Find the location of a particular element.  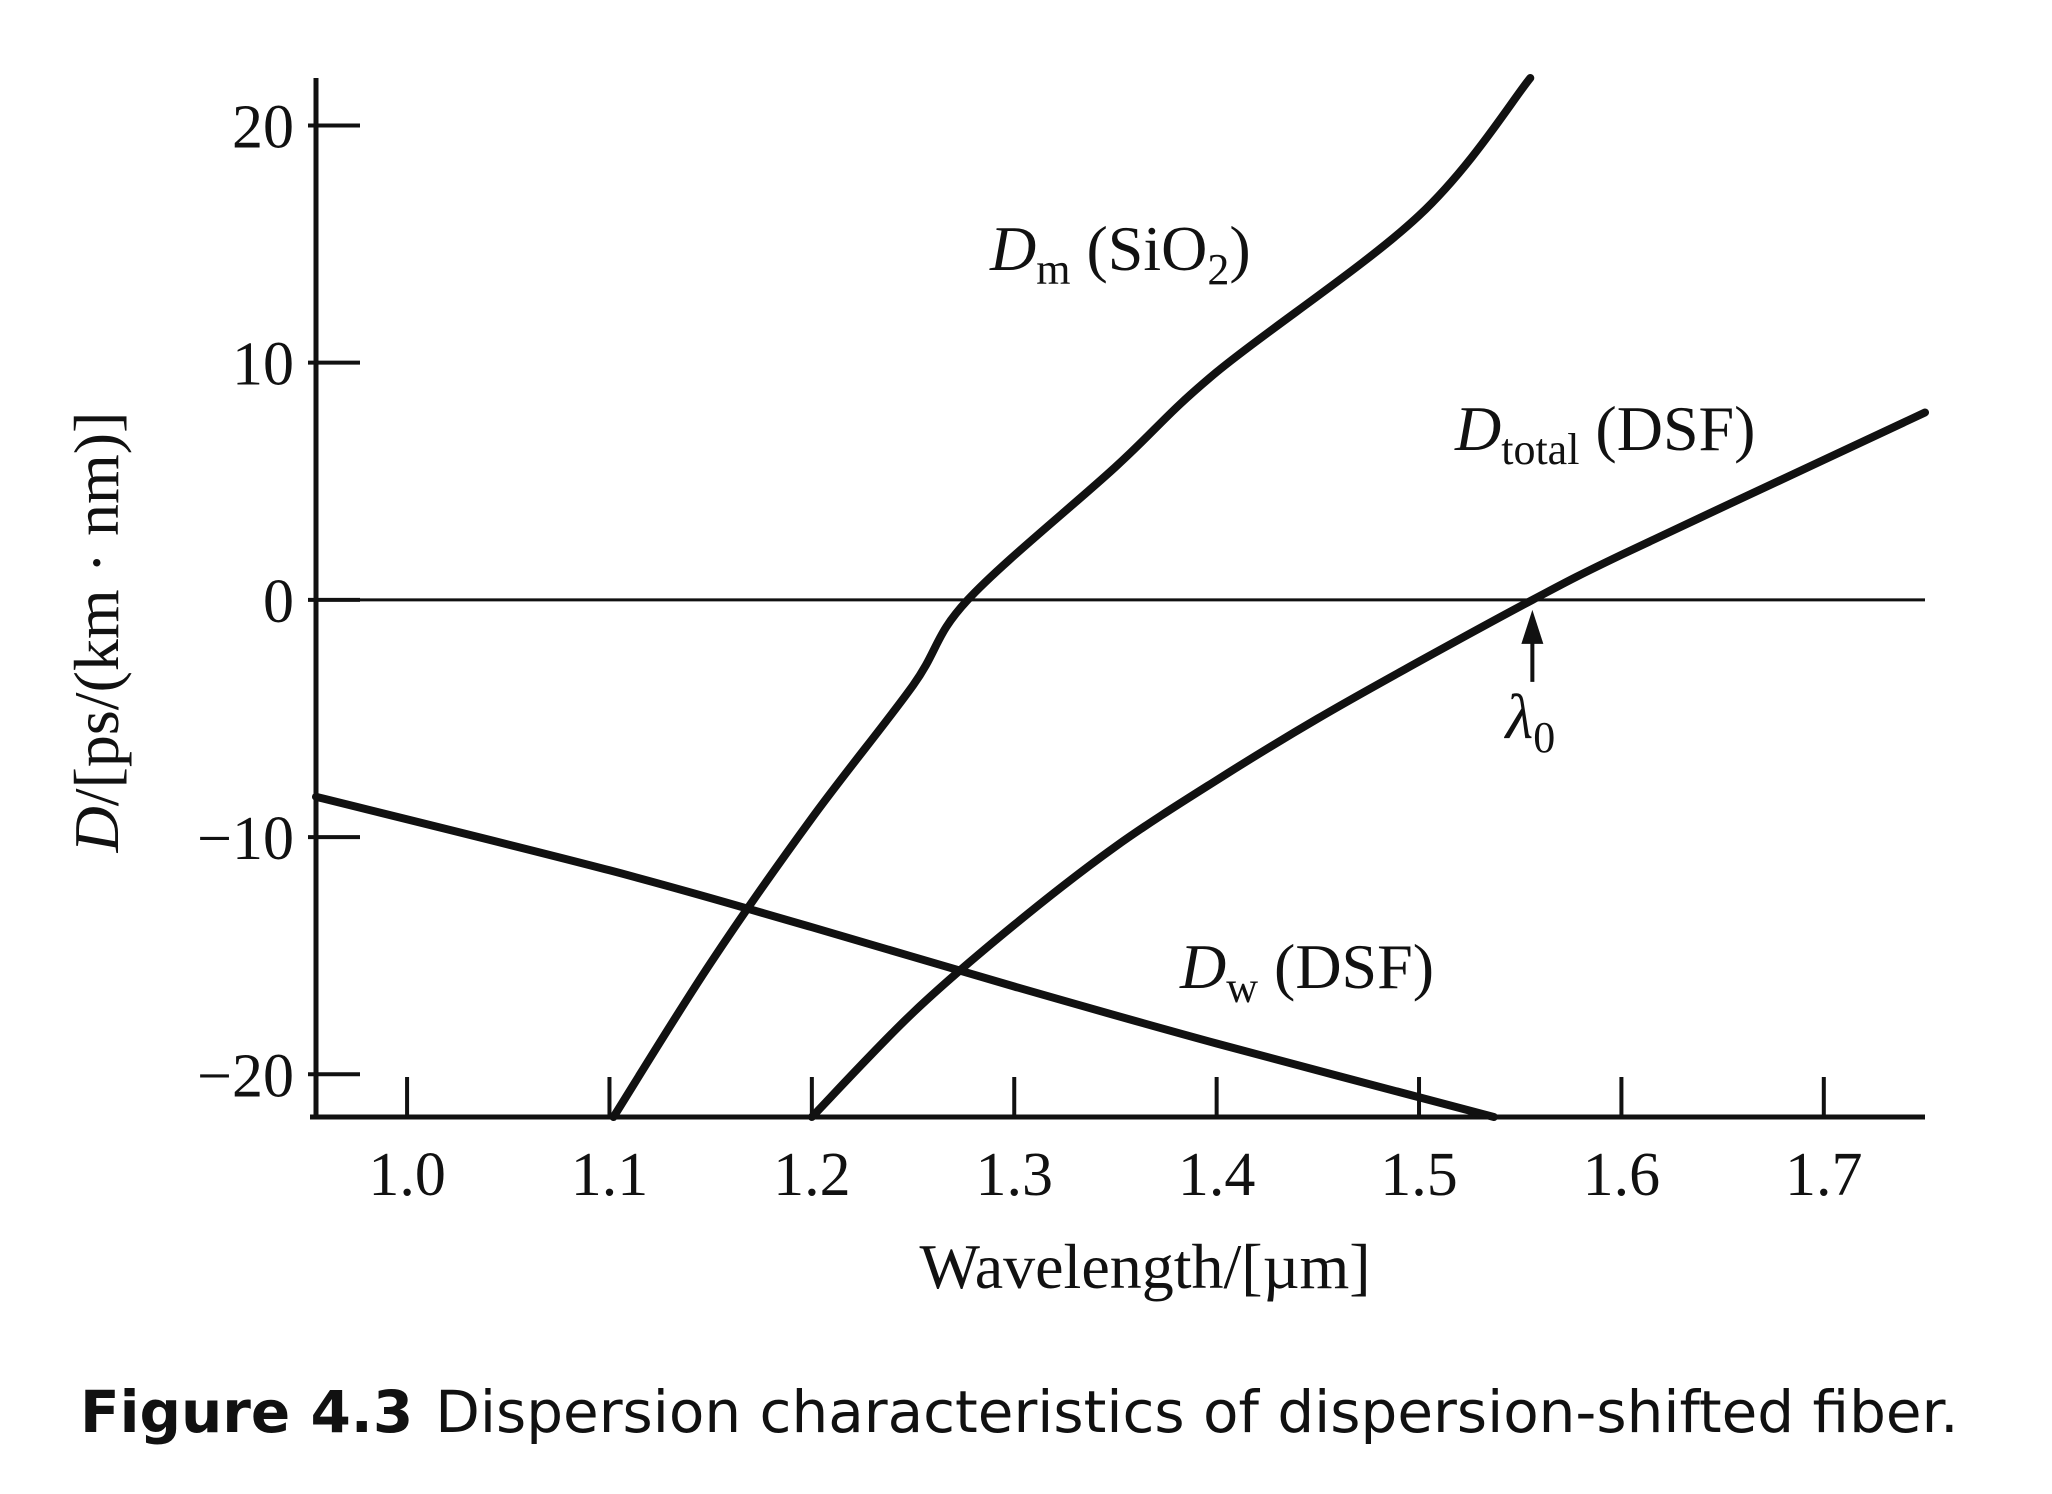

y-tick-label: 0 is located at coordinates (278, 602).